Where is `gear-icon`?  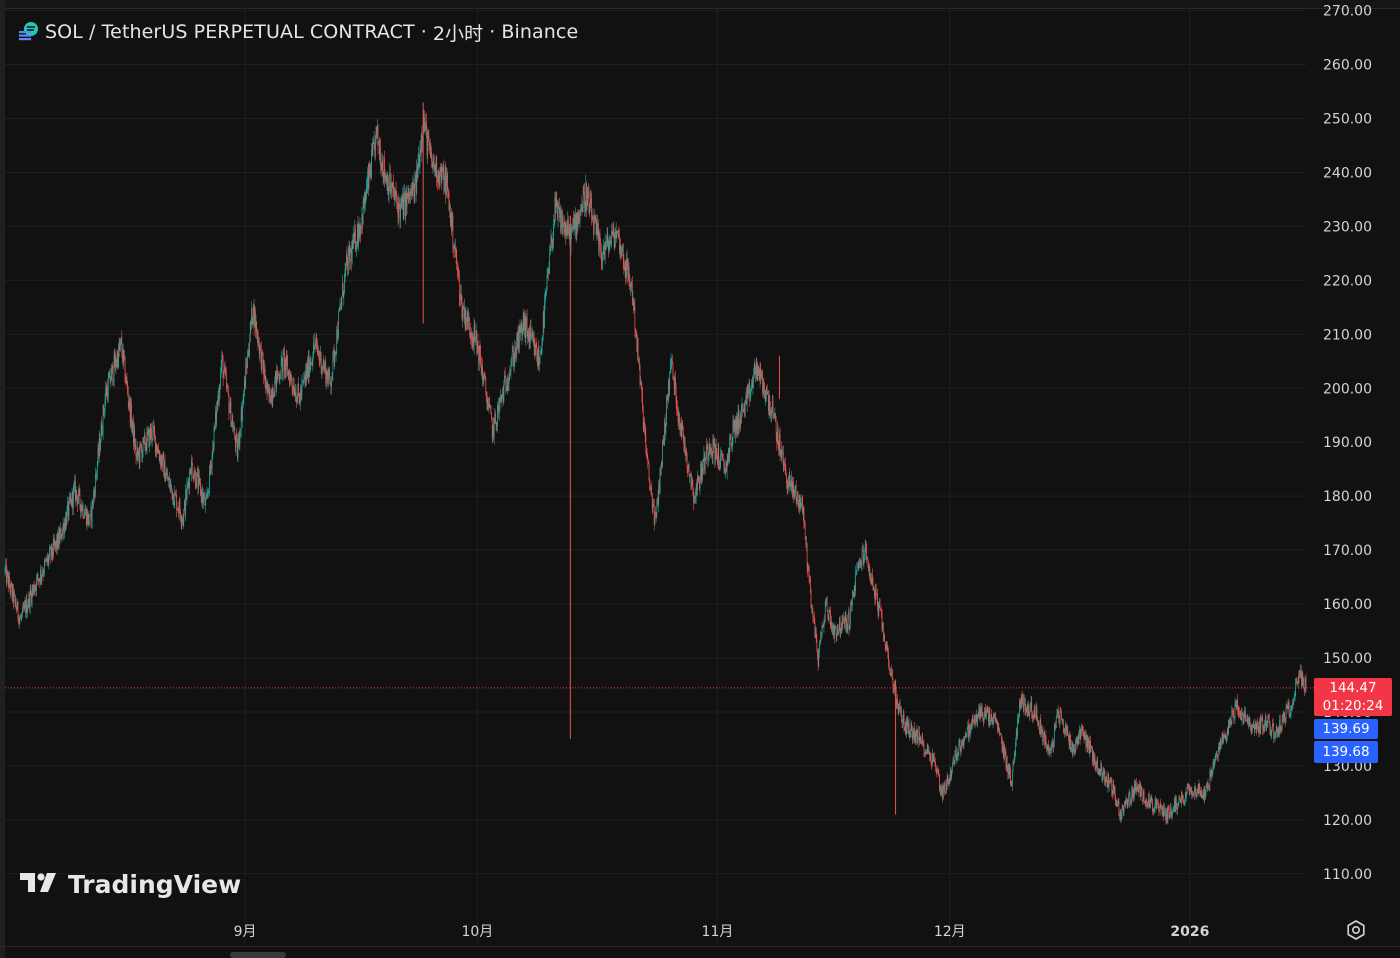
gear-icon is located at coordinates (1356, 930).